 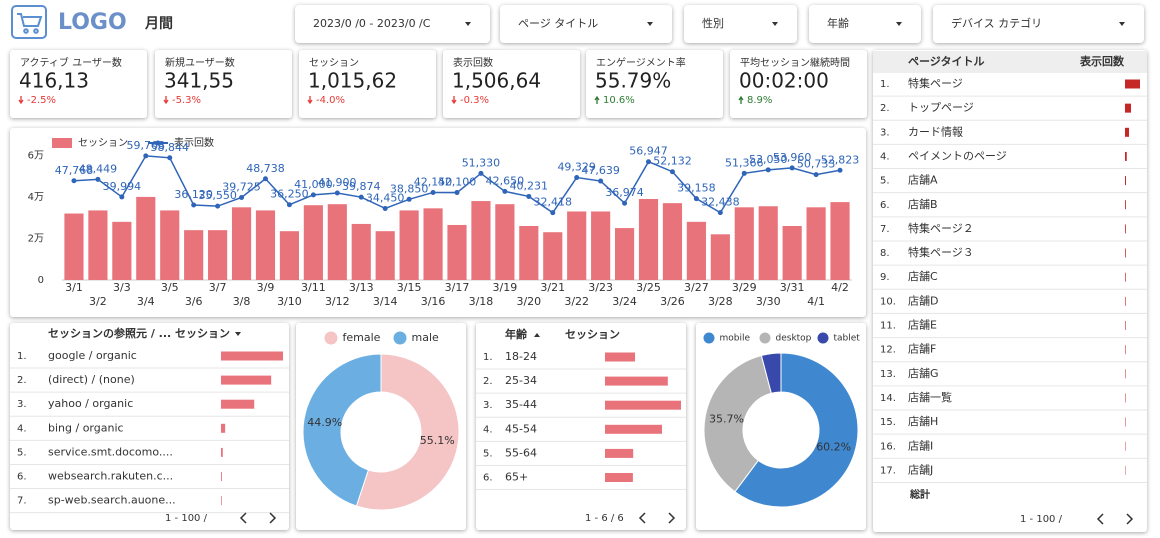 What do you see at coordinates (888, 398) in the screenshot?
I see `row-rank: 14.` at bounding box center [888, 398].